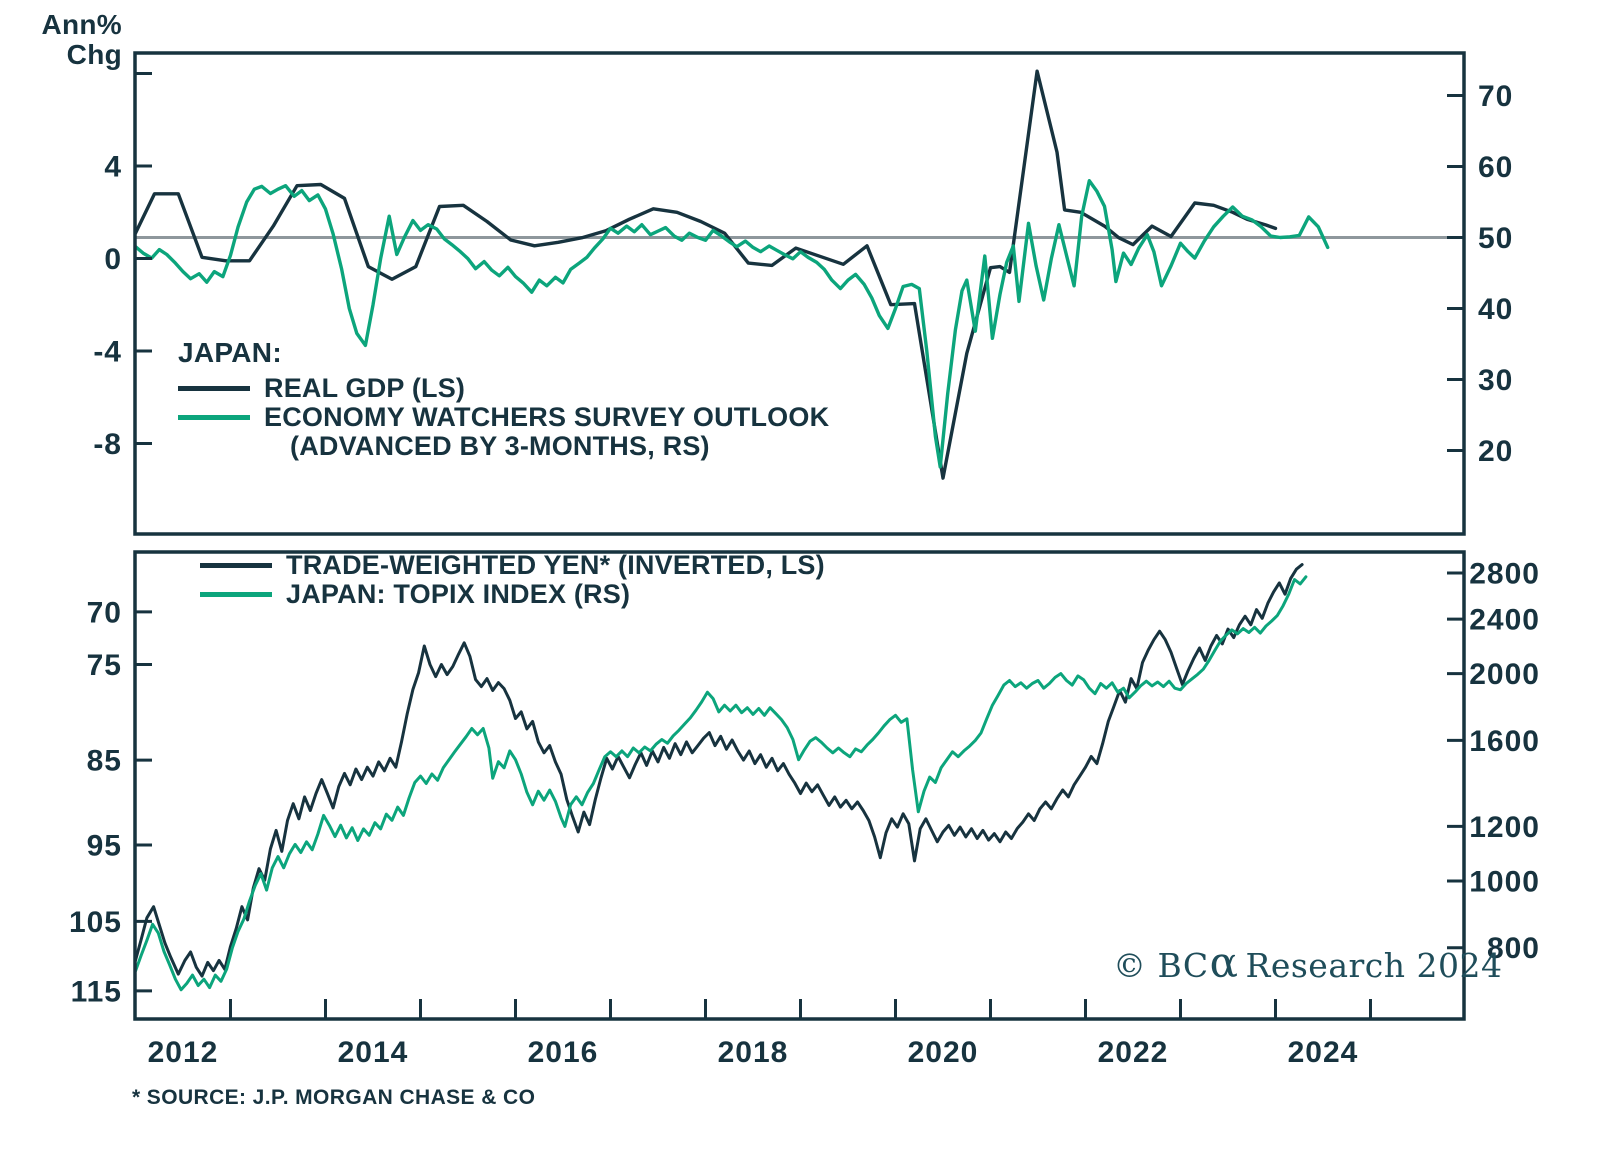 The image size is (1600, 1154). What do you see at coordinates (104, 612) in the screenshot?
I see `y-left-tick-label: 70` at bounding box center [104, 612].